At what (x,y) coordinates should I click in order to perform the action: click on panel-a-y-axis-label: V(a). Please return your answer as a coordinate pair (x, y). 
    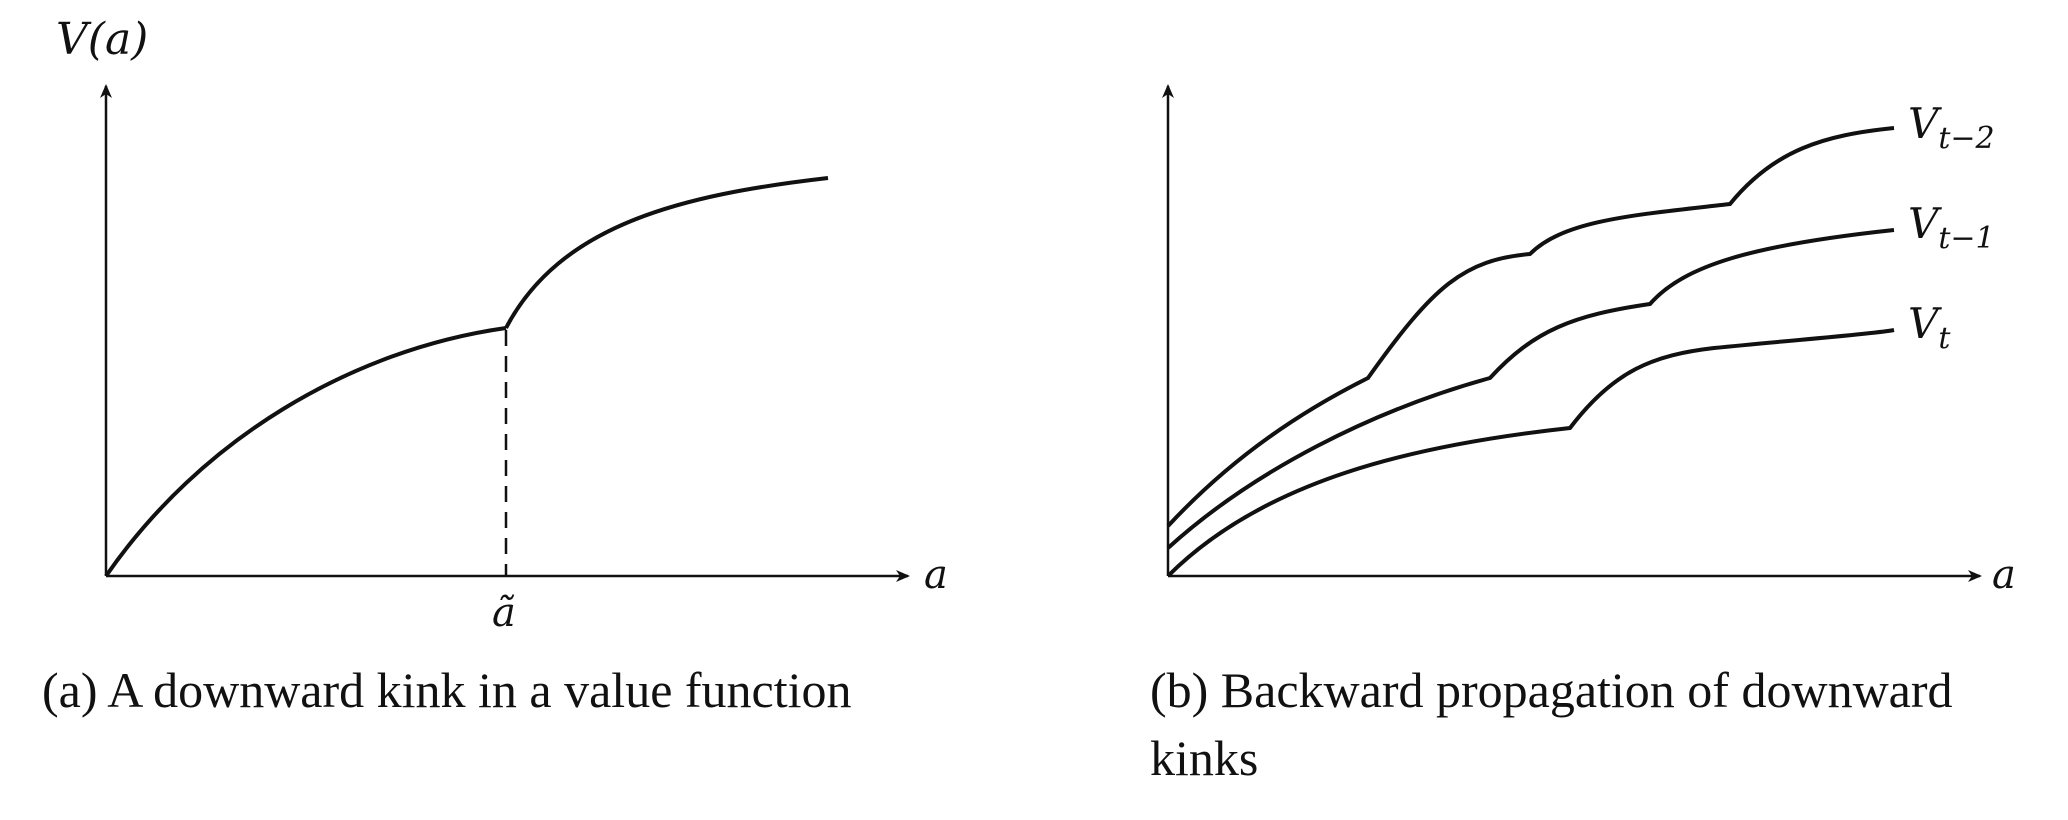
    Looking at the image, I should click on (102, 39).